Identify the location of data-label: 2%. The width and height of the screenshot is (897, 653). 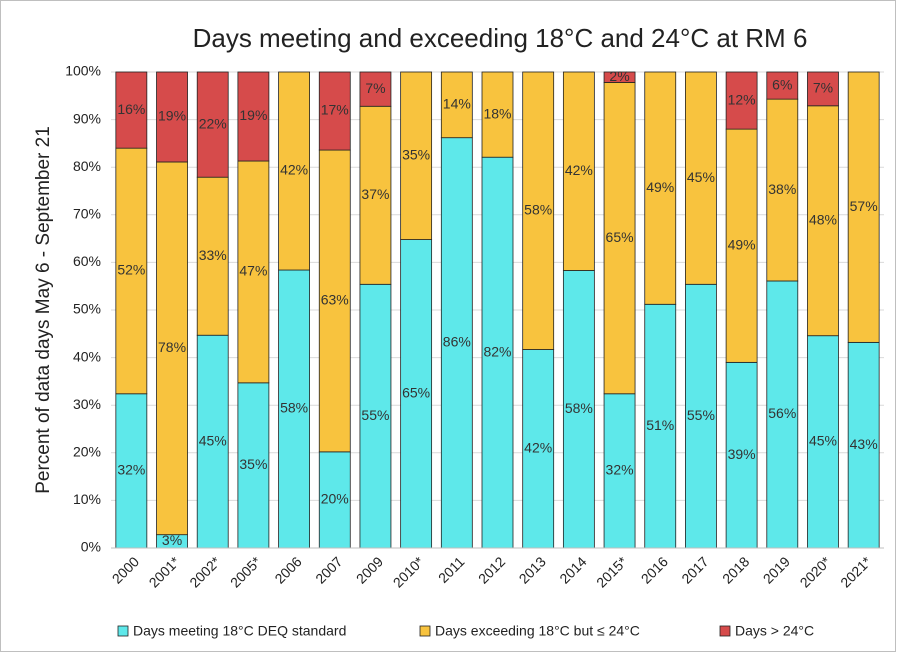
(619, 76).